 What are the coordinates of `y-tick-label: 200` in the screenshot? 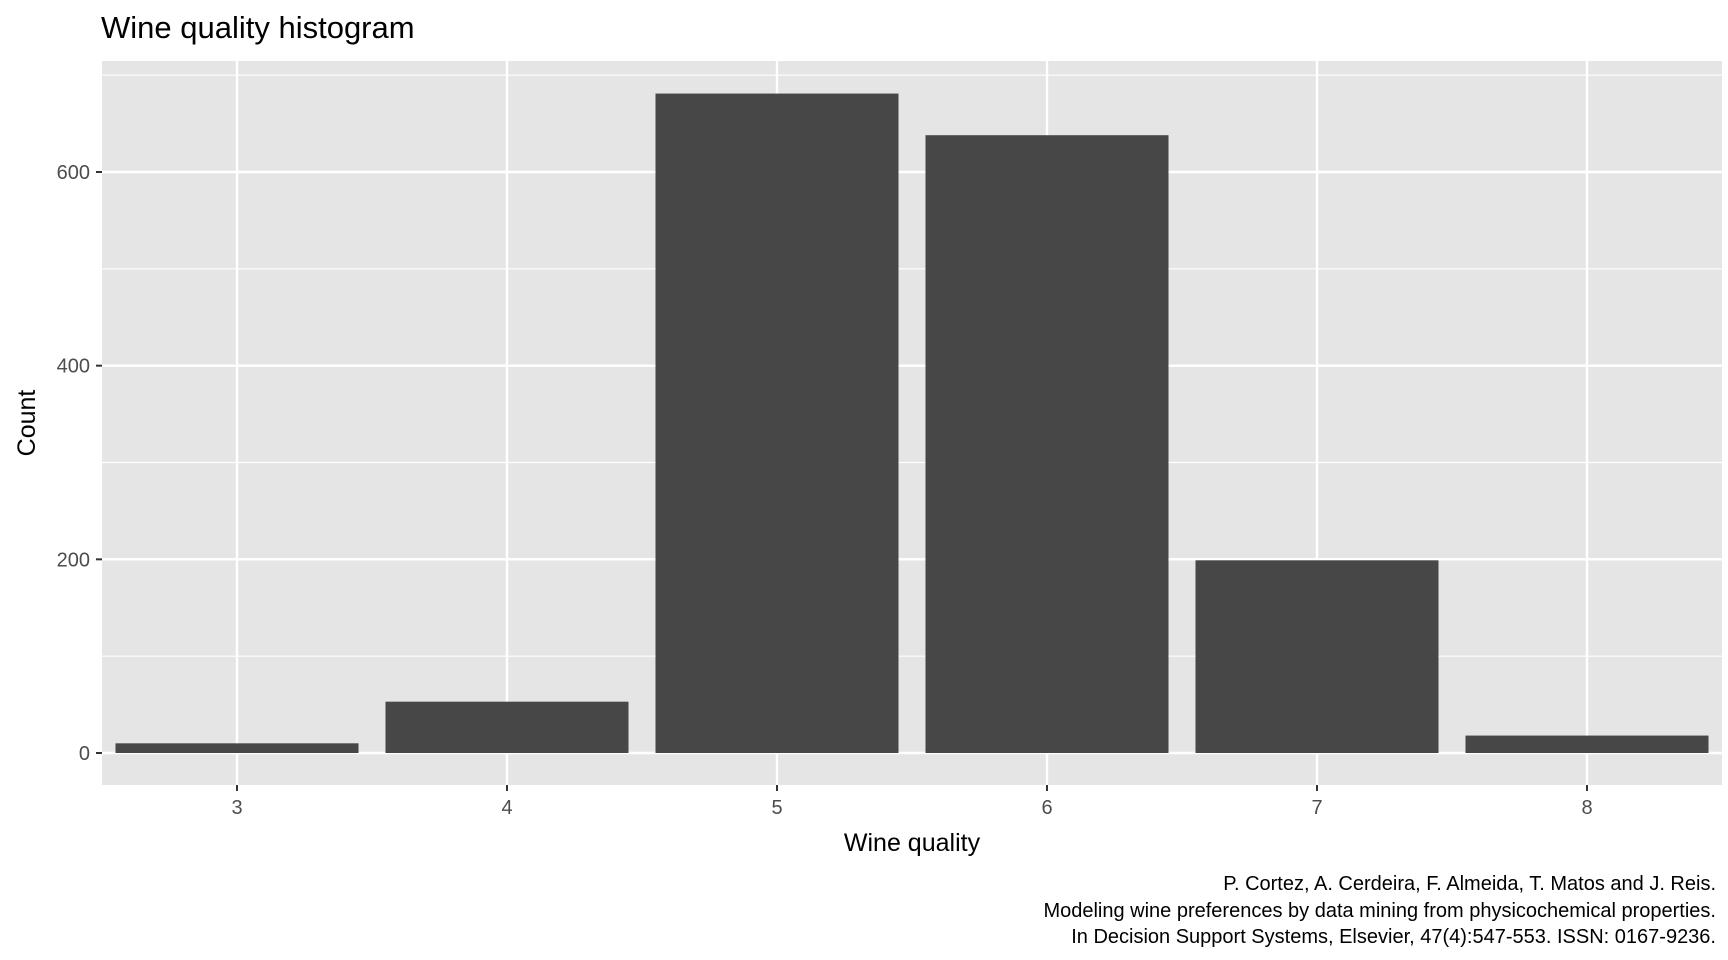 It's located at (73, 560).